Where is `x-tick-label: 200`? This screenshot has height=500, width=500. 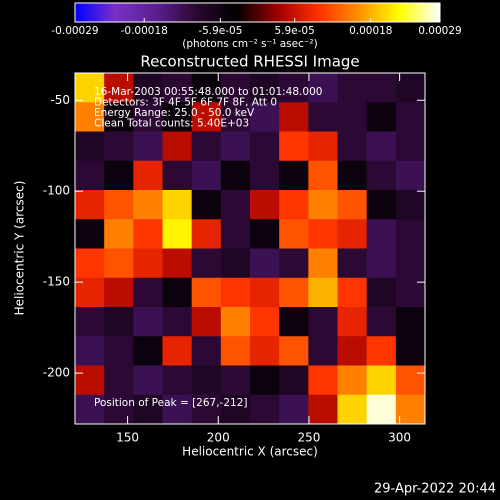 x-tick-label: 200 is located at coordinates (218, 438).